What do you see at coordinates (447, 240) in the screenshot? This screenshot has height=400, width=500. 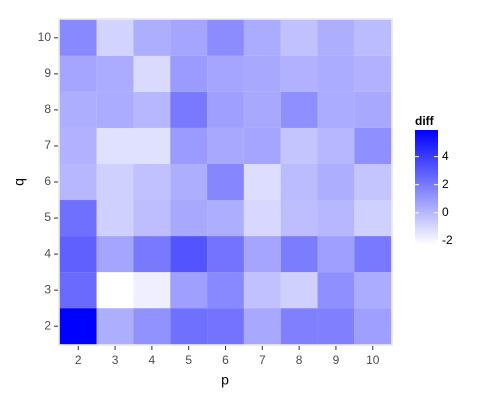 I see `colorbar-label: -2` at bounding box center [447, 240].